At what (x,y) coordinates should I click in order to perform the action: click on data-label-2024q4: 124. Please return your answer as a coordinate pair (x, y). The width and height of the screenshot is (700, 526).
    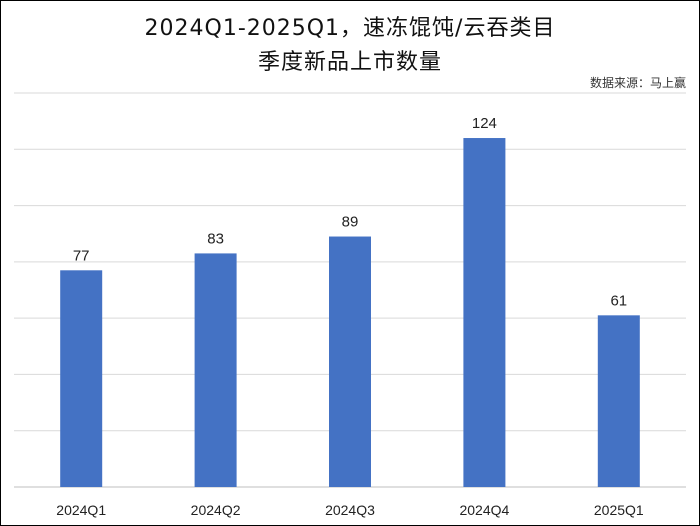
    Looking at the image, I should click on (484, 123).